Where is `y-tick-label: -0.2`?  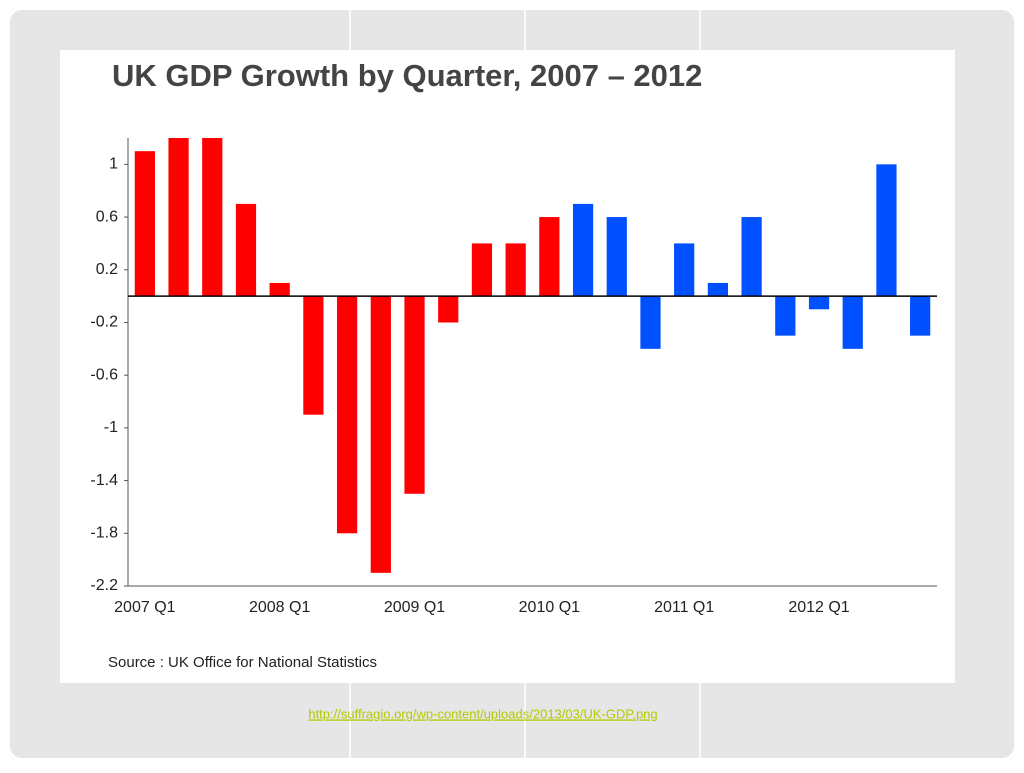 y-tick-label: -0.2 is located at coordinates (104, 322).